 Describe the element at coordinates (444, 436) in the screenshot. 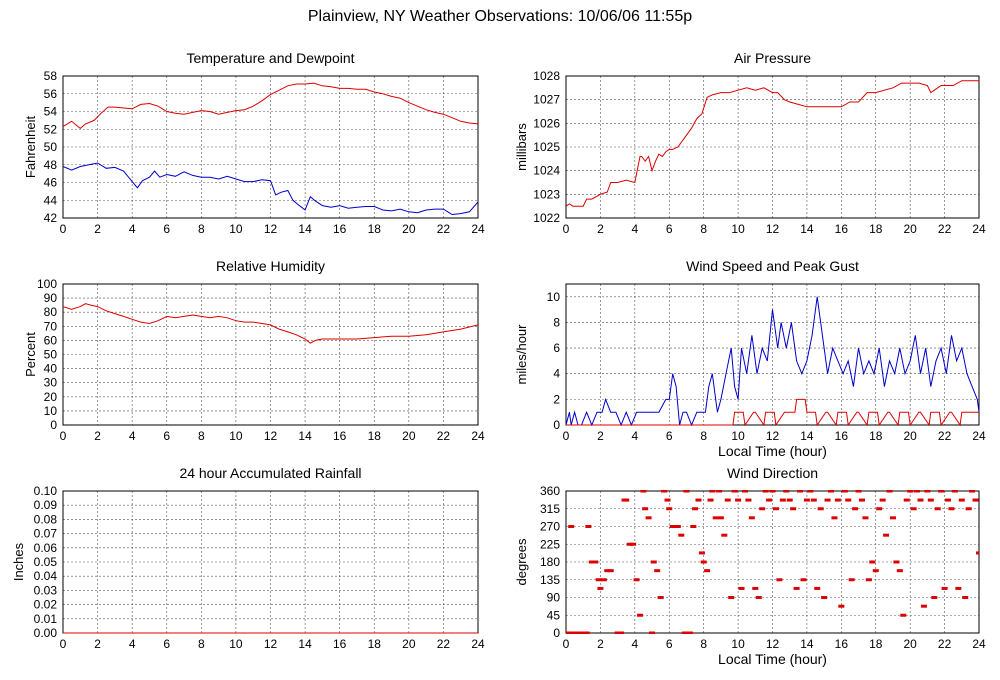

I see `humidity-x-tick-label: 22` at that location.